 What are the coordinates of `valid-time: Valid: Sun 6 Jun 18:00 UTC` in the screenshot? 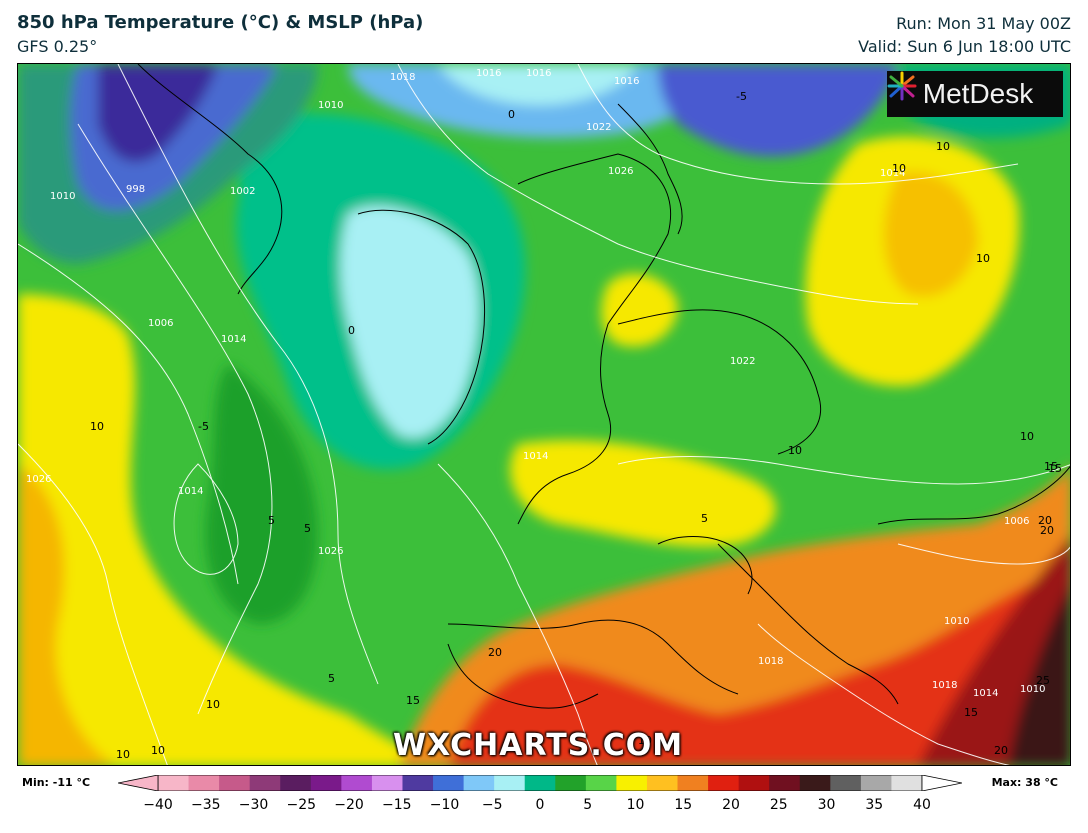 It's located at (964, 46).